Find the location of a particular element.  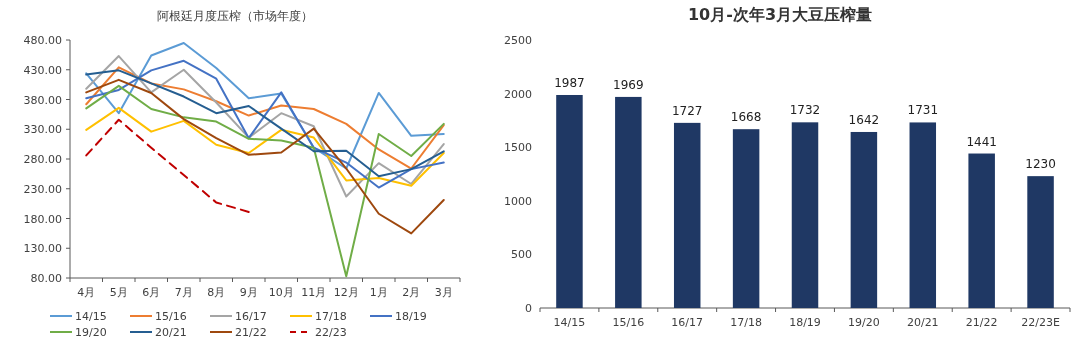

y-tick-label: 330.00 is located at coordinates (42, 130).